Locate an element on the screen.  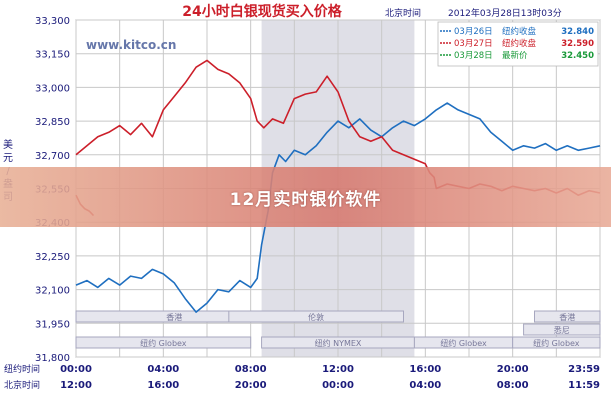
session-label: 纽约 NYMEX is located at coordinates (338, 343).